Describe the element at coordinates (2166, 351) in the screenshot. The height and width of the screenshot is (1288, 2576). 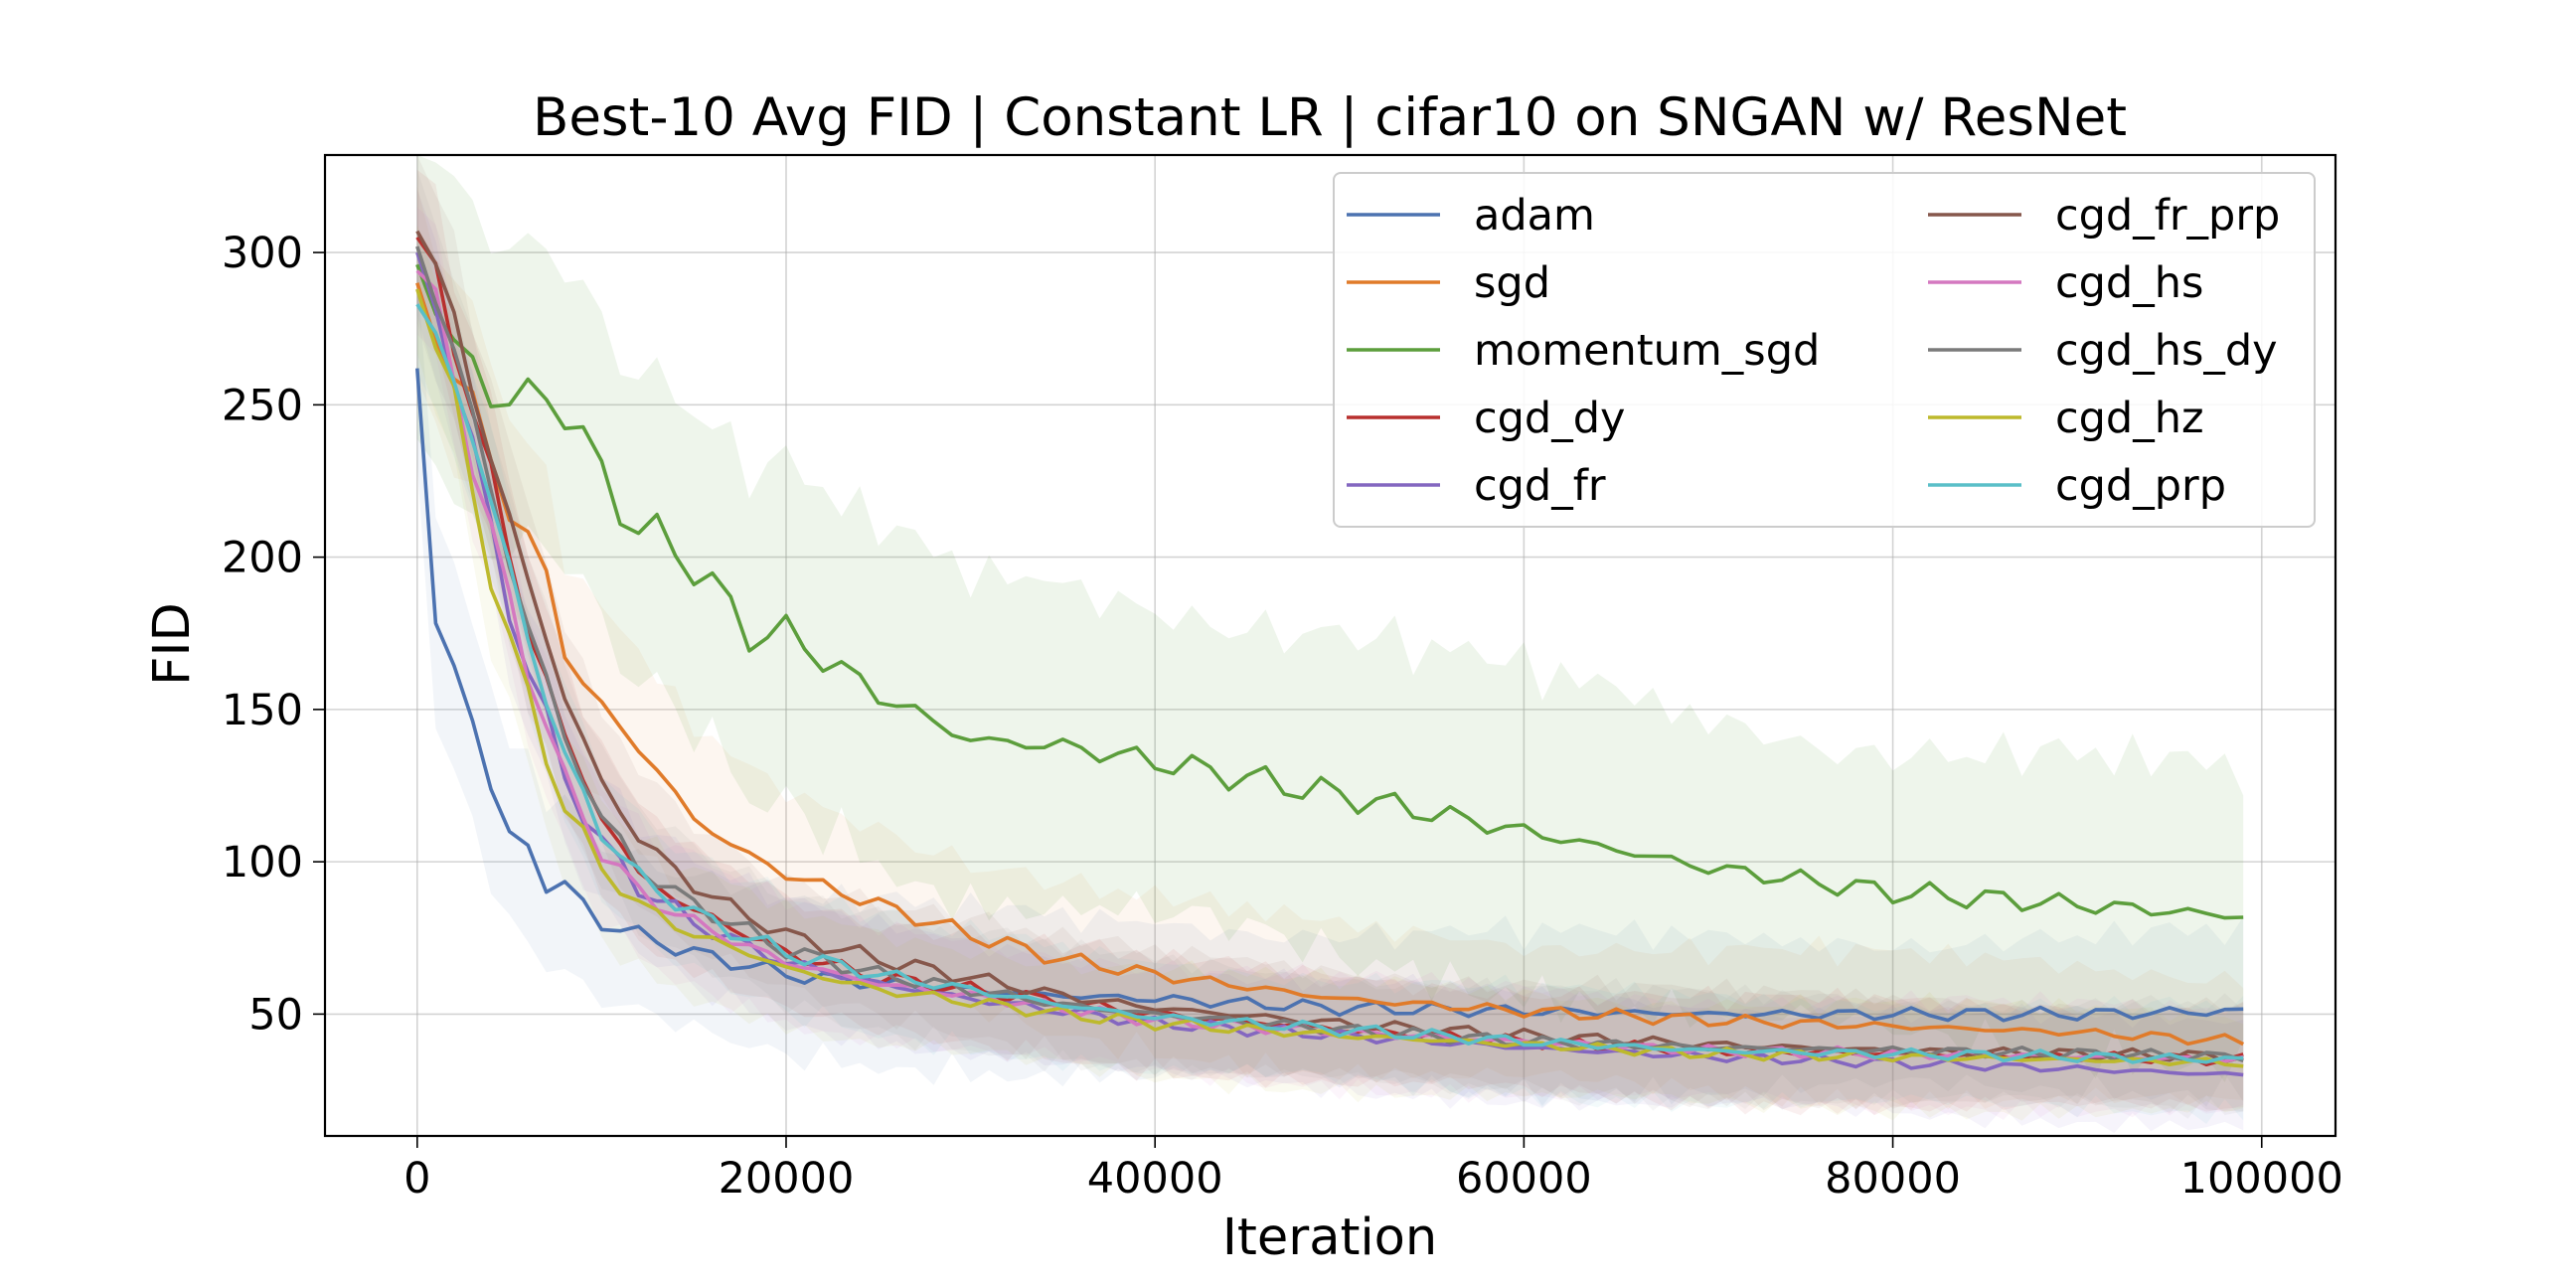
I see `legend-label-cgd_hs_dy: cgd_hs_dy` at that location.